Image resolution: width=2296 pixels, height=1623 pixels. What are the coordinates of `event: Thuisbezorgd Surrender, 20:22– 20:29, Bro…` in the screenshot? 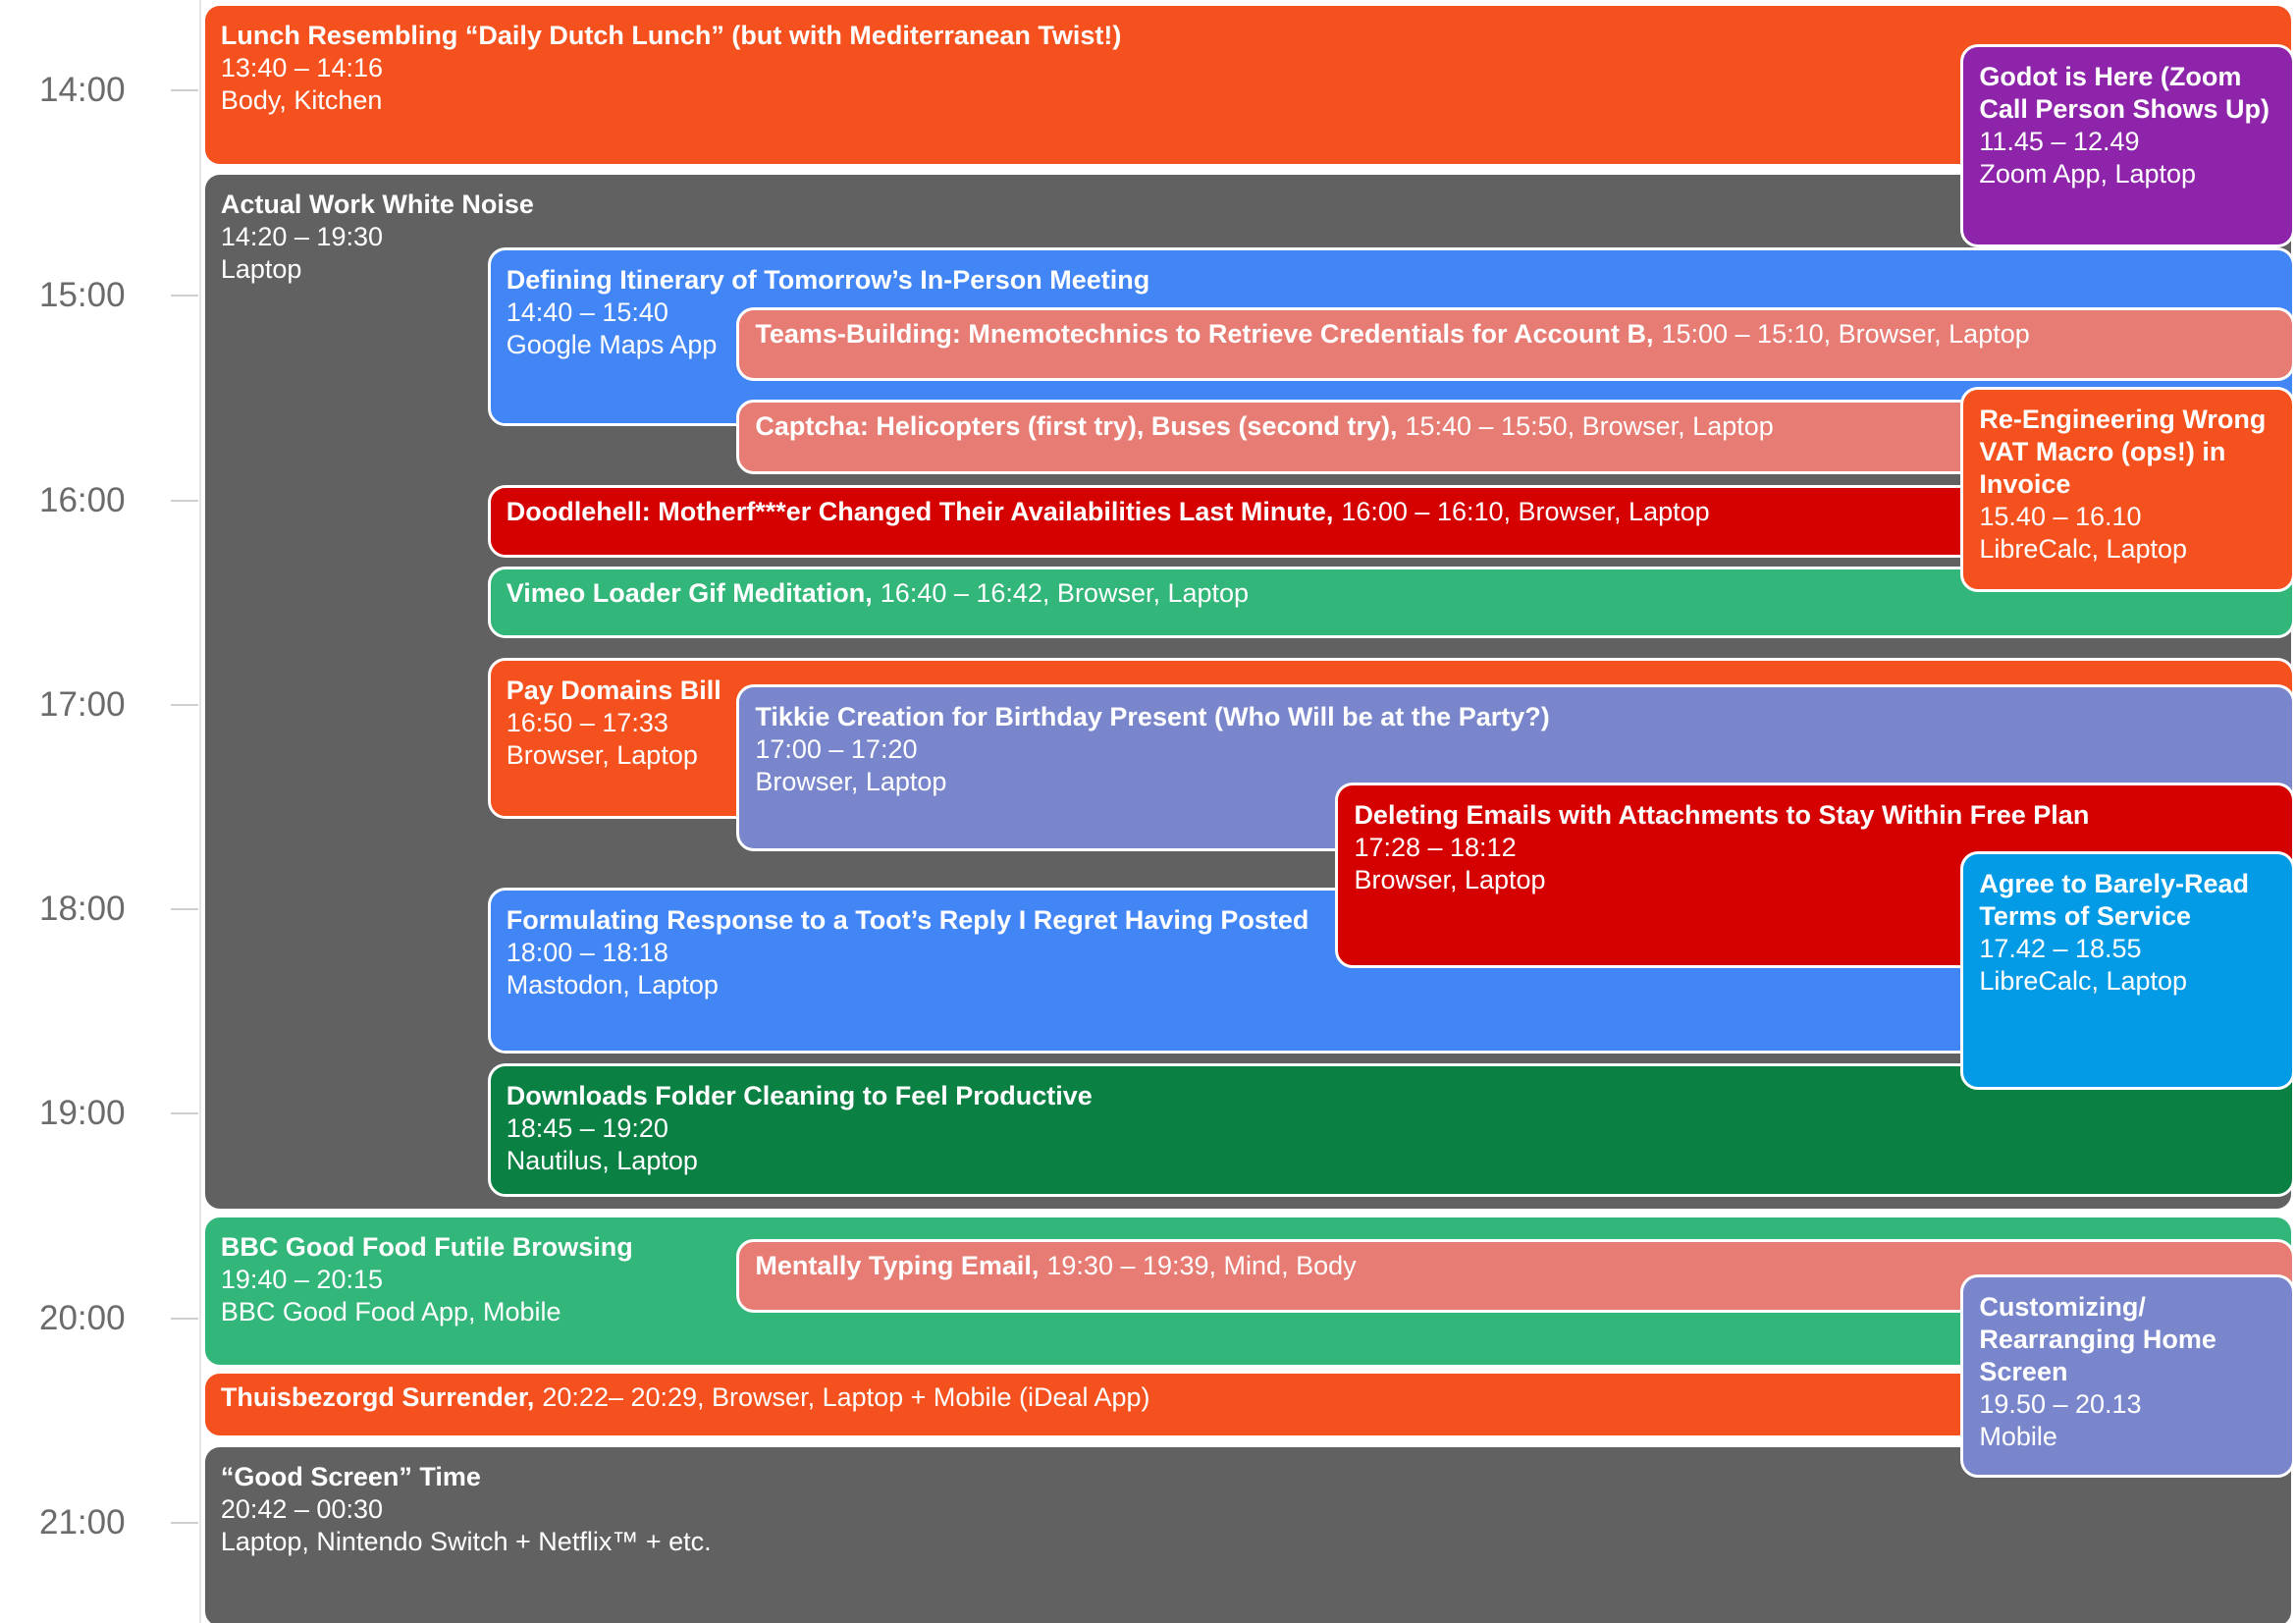 It's located at (1248, 1404).